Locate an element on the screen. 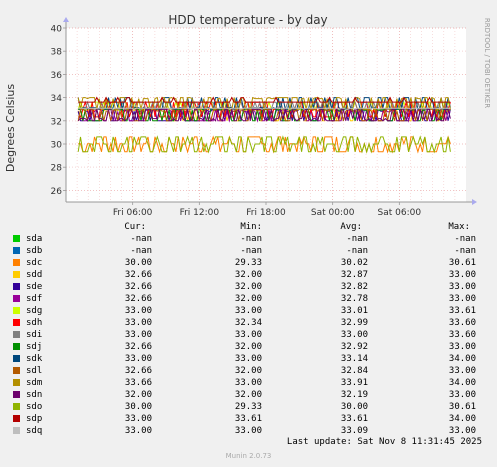  y-tick-label: 32 is located at coordinates (56, 122).